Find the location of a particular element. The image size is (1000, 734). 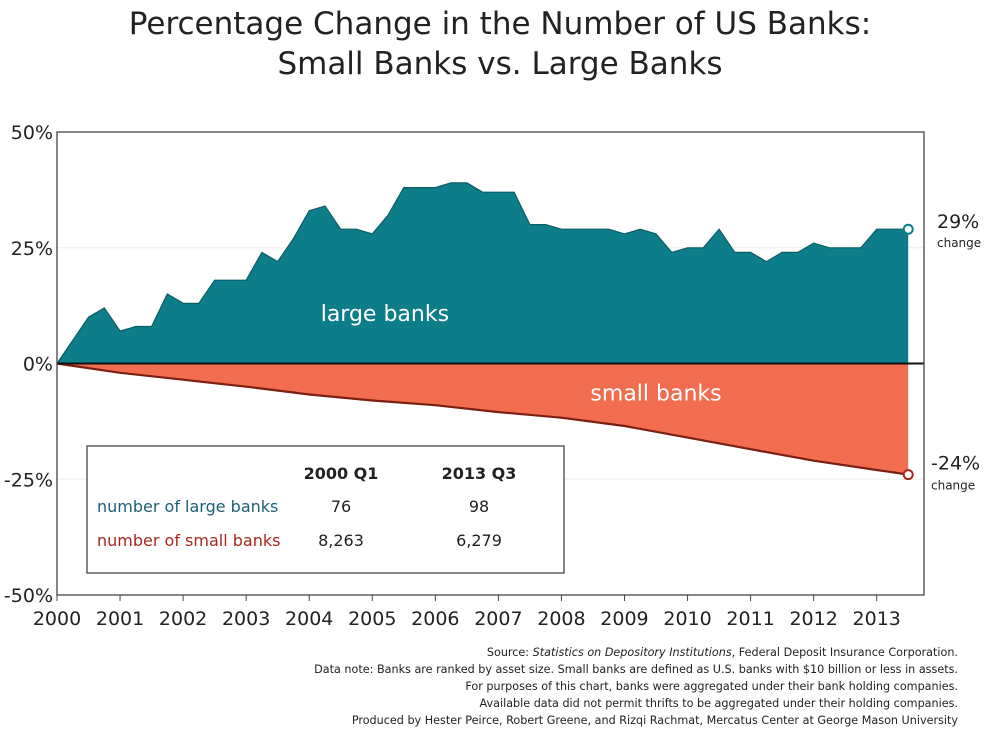

table-cell: 76 is located at coordinates (341, 506).